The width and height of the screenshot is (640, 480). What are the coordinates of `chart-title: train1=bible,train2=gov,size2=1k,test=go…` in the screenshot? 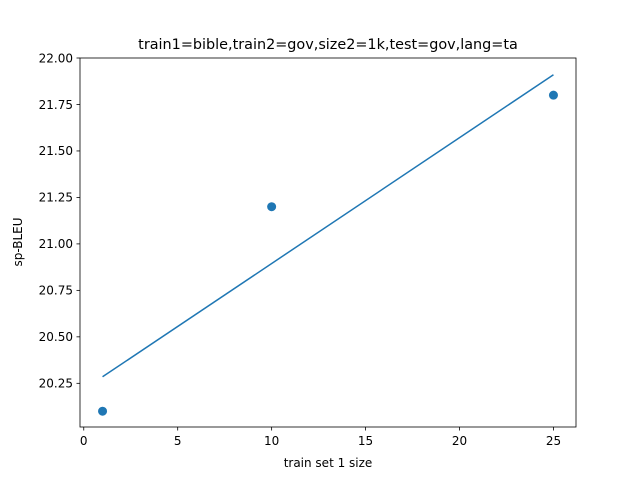 It's located at (328, 45).